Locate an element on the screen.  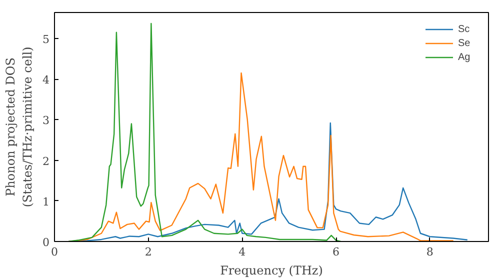
x-tick-label: 6 is located at coordinates (336, 252).